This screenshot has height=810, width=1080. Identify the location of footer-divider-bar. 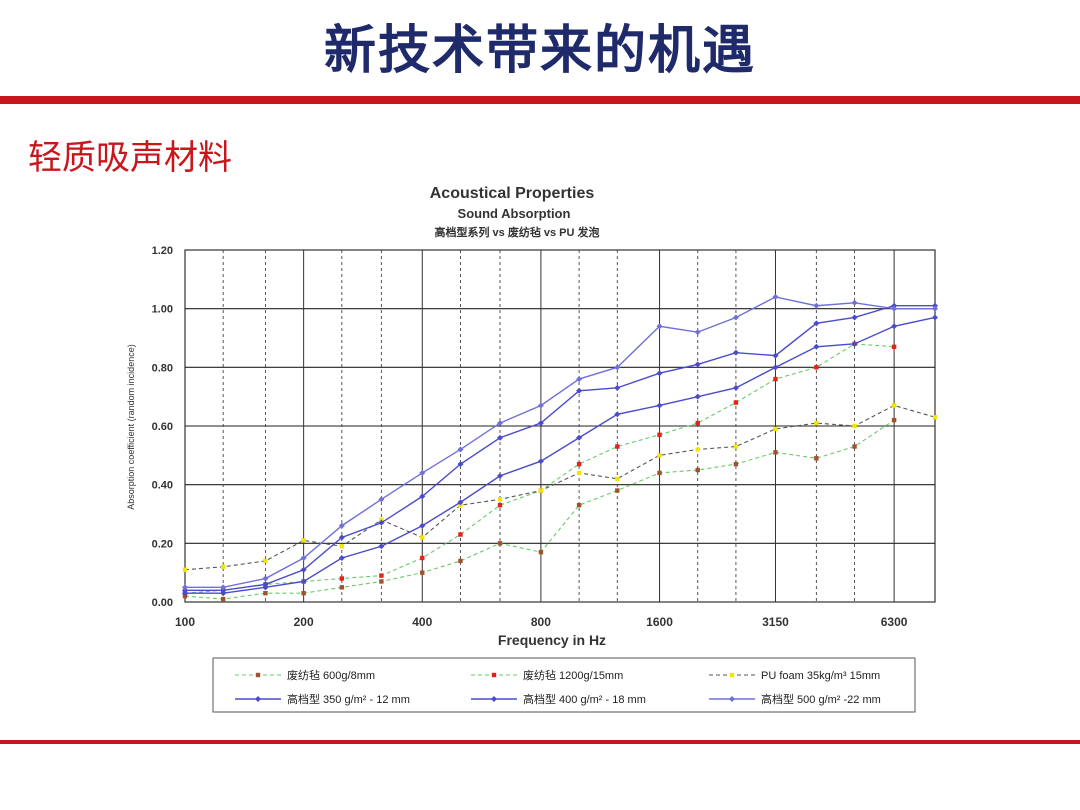
(540, 742).